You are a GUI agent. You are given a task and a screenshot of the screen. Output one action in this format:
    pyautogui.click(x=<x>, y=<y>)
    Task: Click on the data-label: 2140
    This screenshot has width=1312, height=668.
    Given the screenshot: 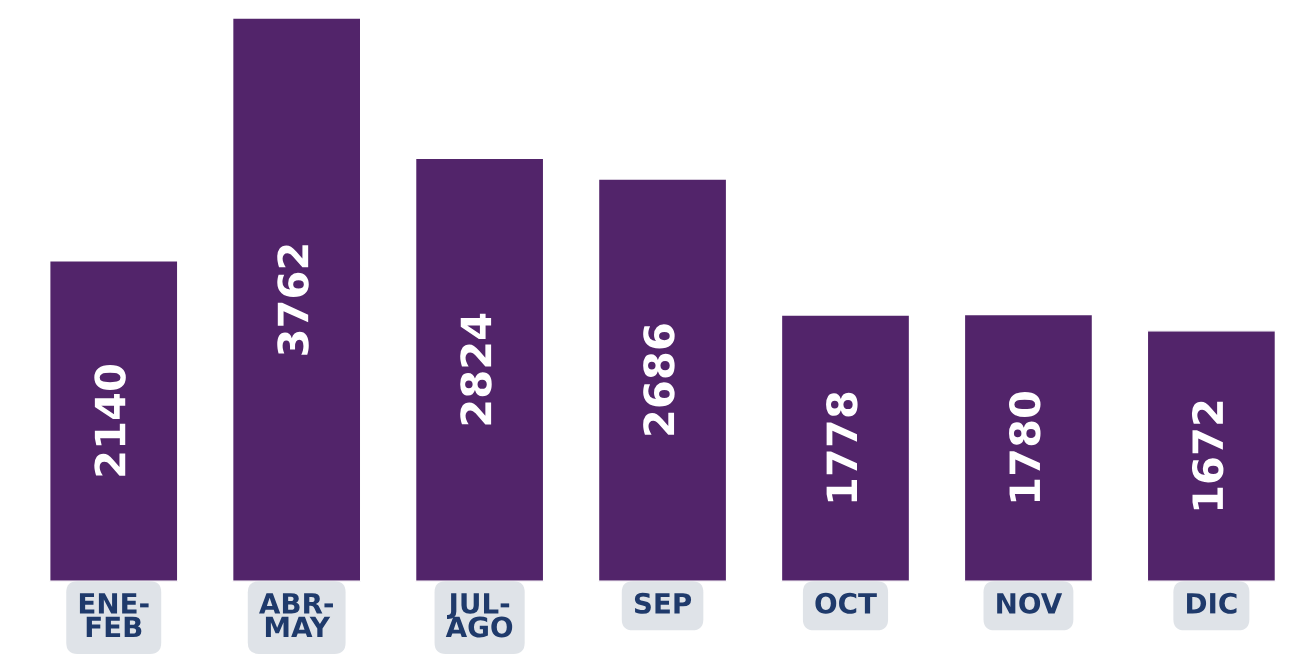 What is the action you would take?
    pyautogui.click(x=110, y=420)
    